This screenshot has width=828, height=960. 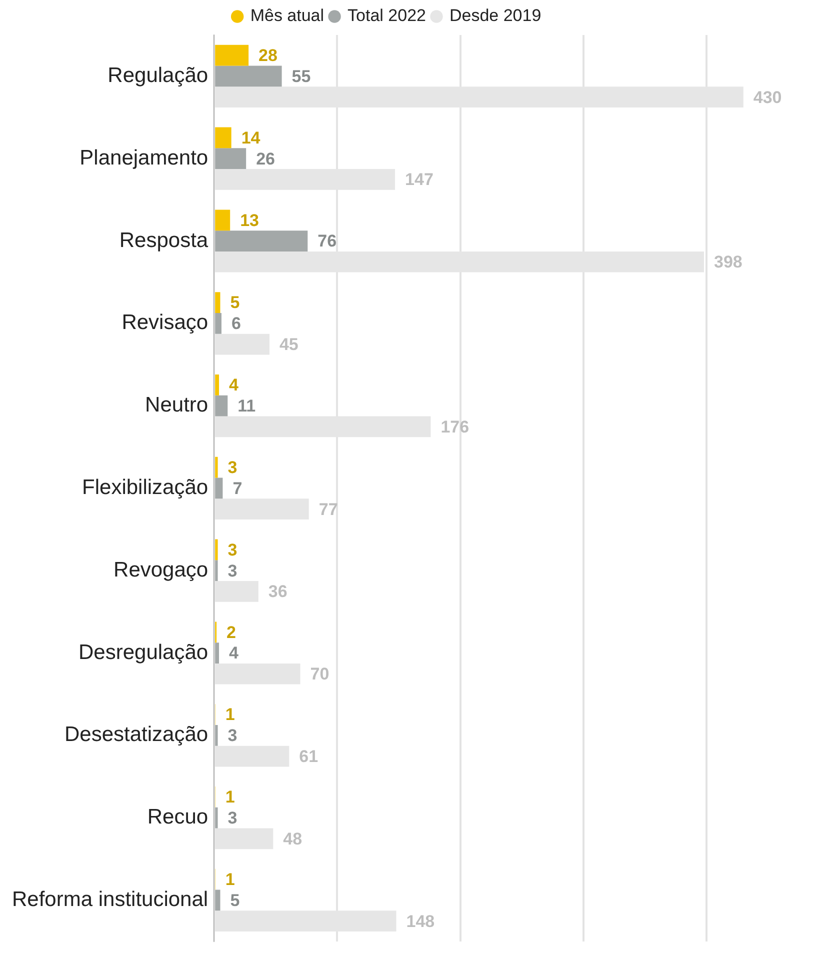 What do you see at coordinates (177, 817) in the screenshot?
I see `y-tick-label: Recuo` at bounding box center [177, 817].